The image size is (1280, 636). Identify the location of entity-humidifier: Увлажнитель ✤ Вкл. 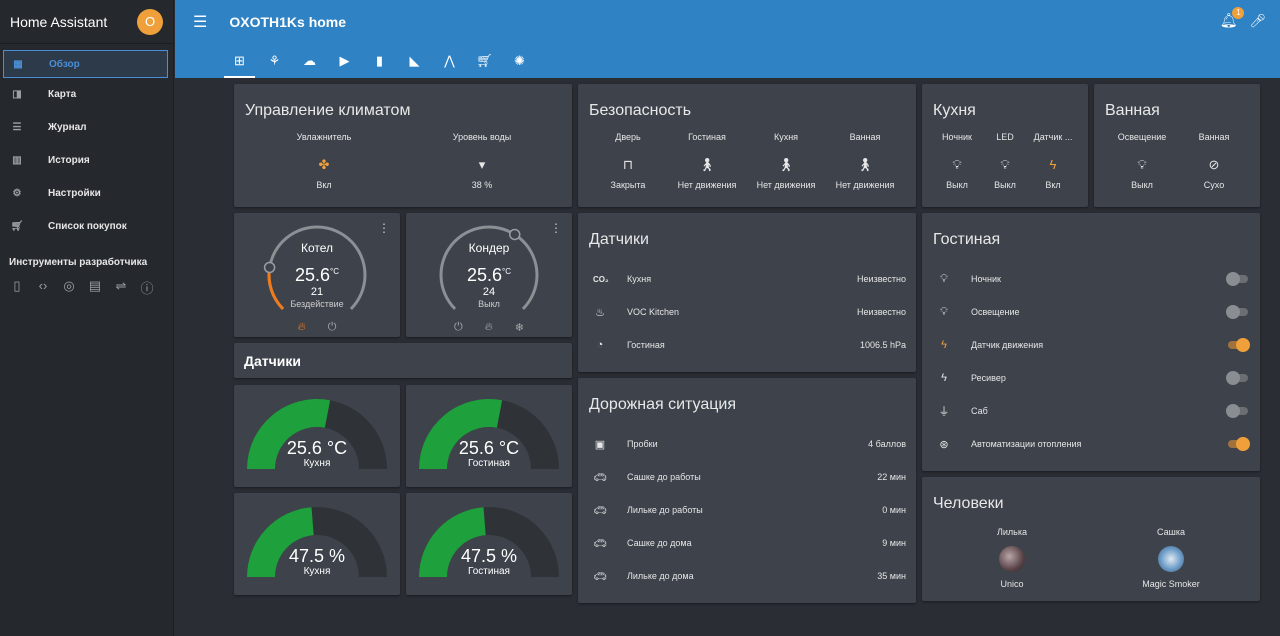
(324, 161).